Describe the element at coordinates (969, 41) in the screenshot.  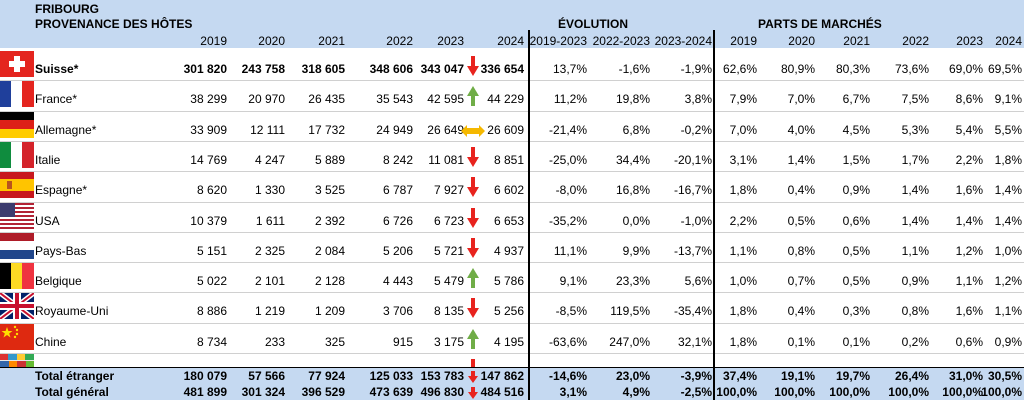
I see `column-header-share: 2023` at that location.